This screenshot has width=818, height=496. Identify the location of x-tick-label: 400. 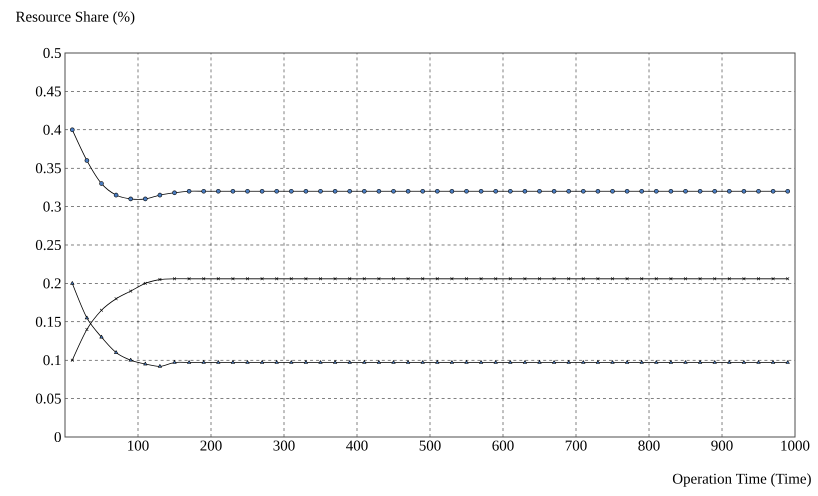
(357, 445).